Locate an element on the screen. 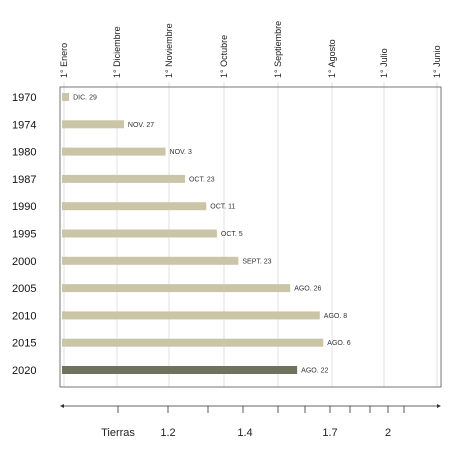  bottom-axis is located at coordinates (250, 406).